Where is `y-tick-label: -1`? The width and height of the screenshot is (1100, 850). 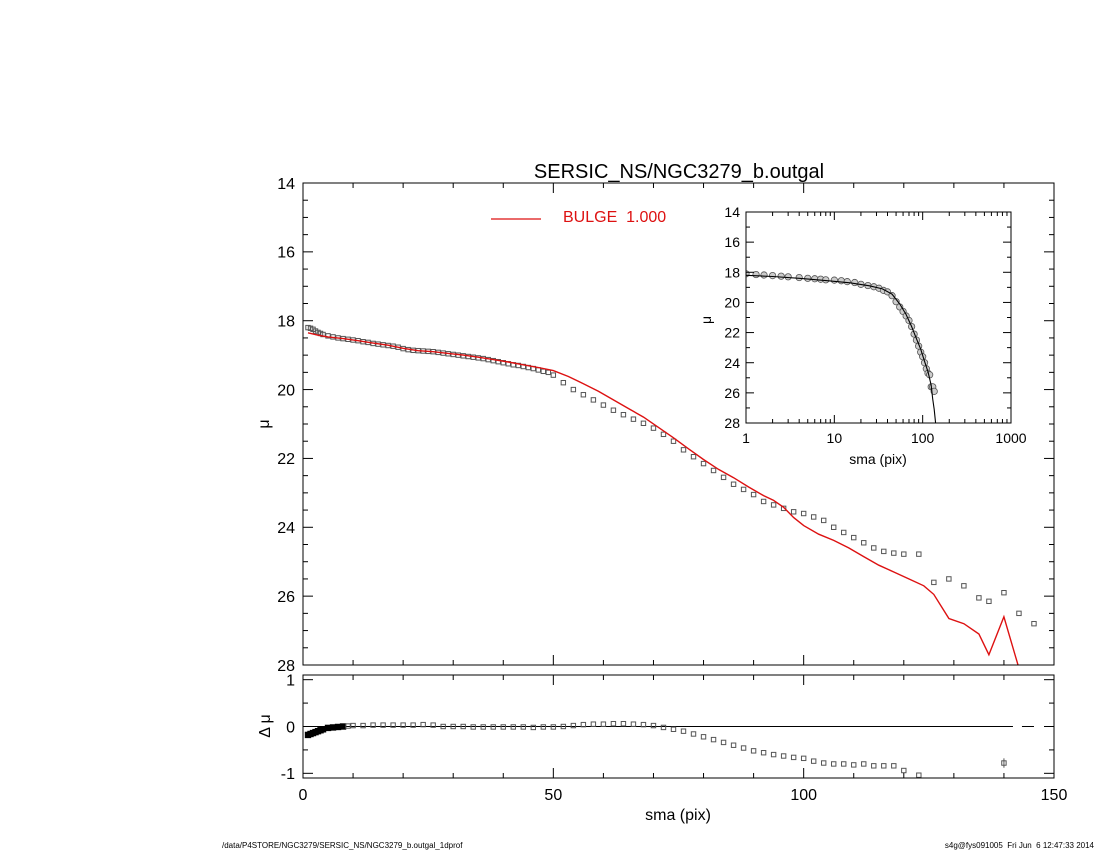
y-tick-label: -1 is located at coordinates (288, 774).